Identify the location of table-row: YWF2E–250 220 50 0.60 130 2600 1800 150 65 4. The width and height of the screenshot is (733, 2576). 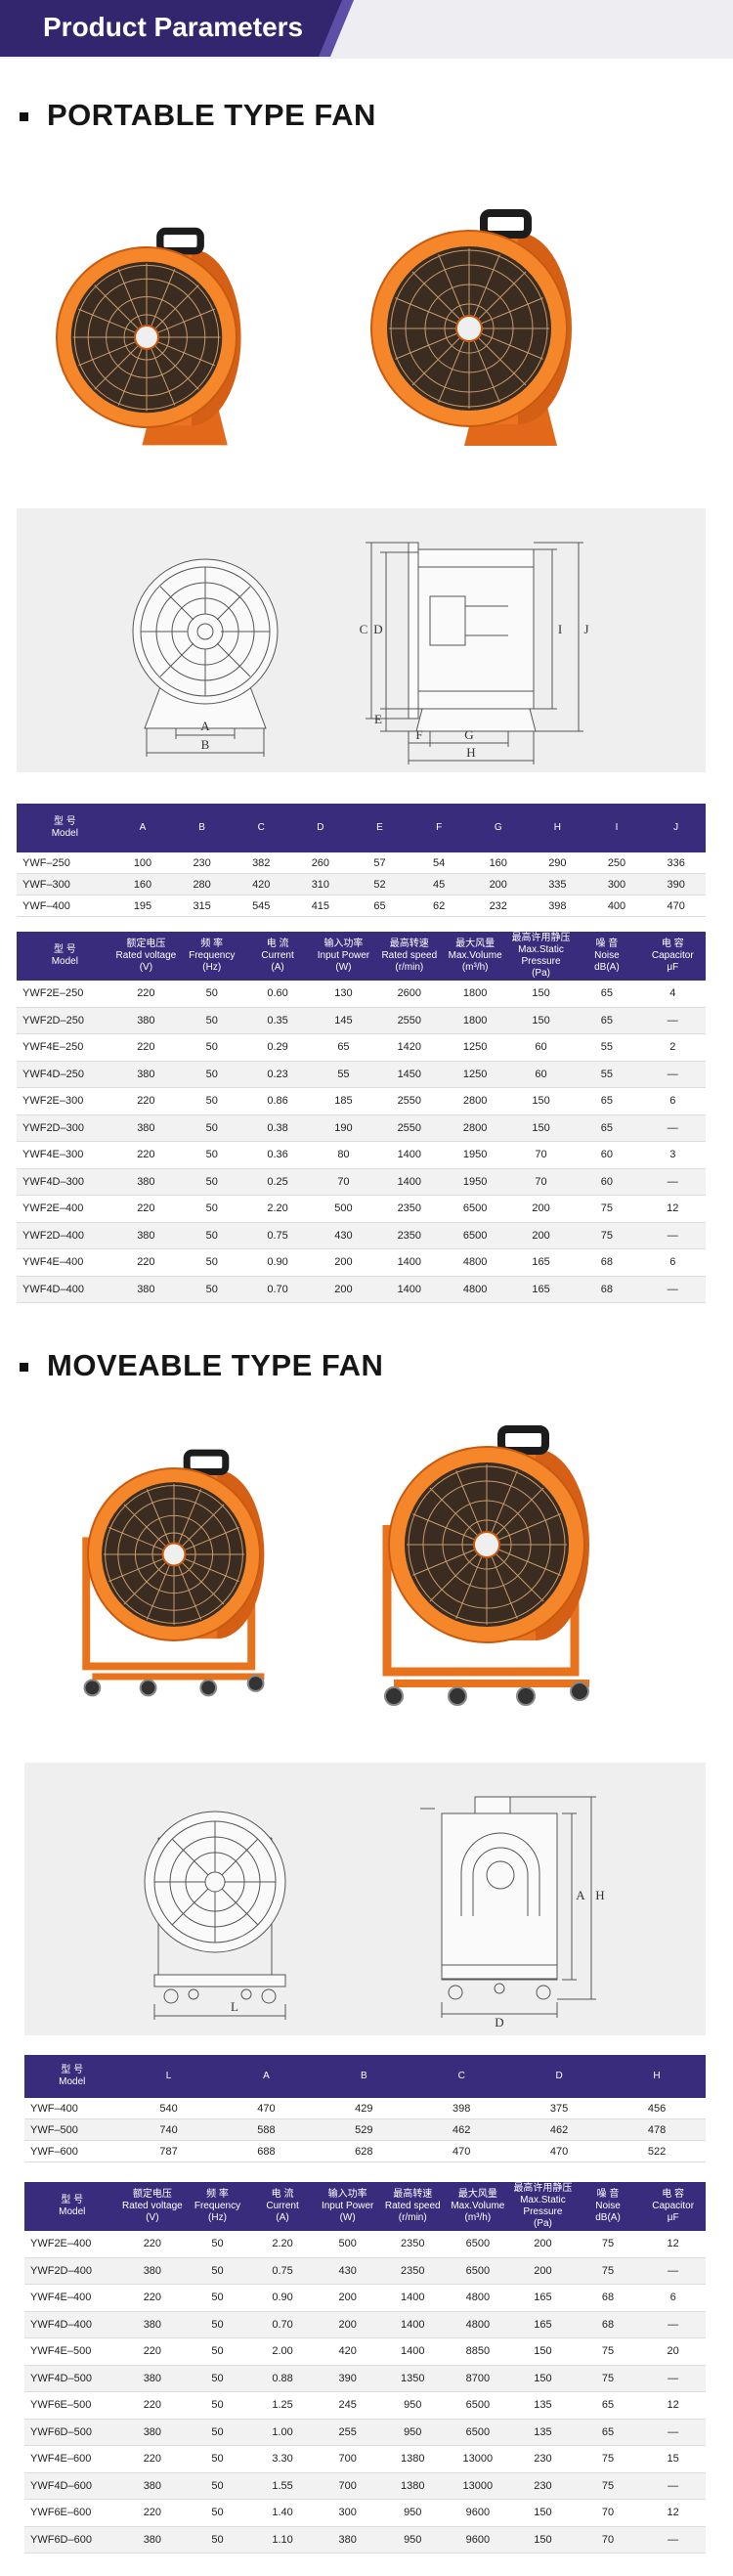
(361, 994).